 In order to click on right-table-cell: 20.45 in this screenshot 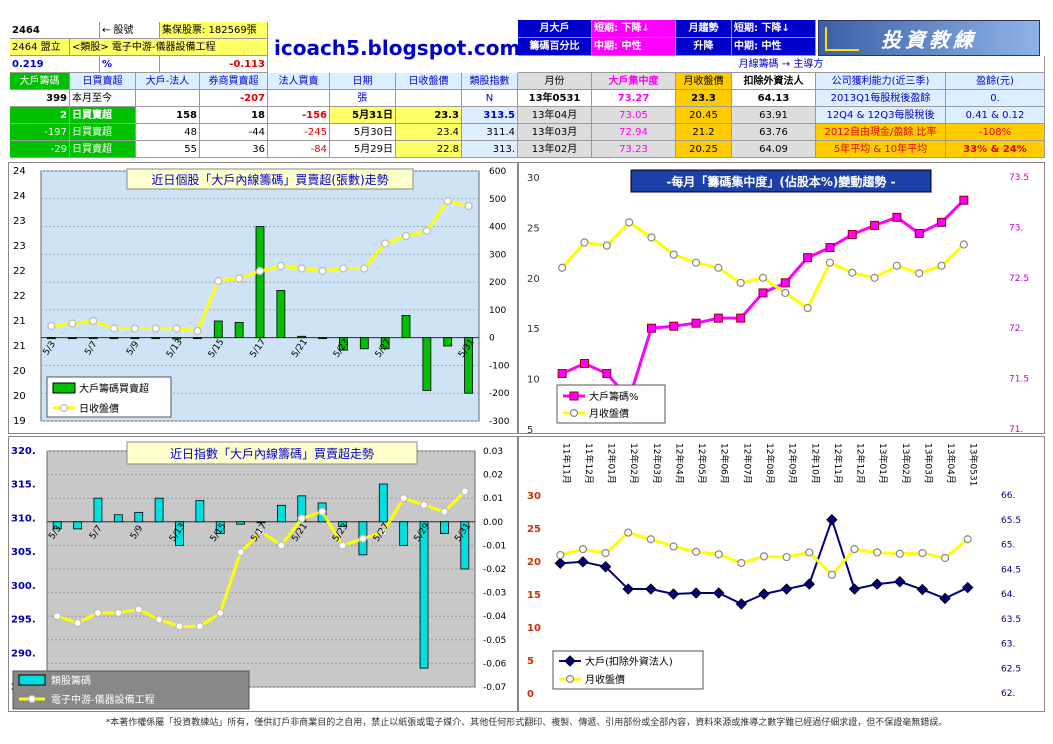, I will do `click(704, 115)`.